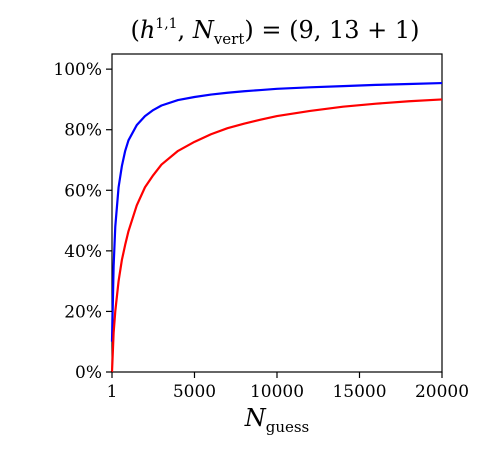 The image size is (490, 457). Describe the element at coordinates (88, 373) in the screenshot. I see `y-tick-label: 0%` at that location.